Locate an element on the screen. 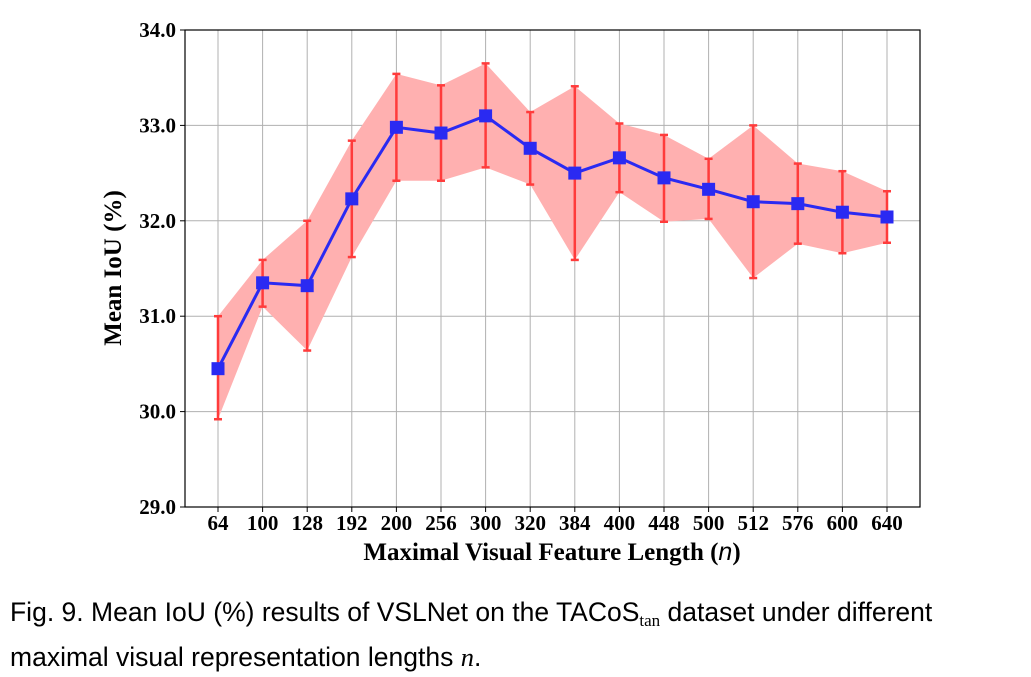 This screenshot has height=677, width=1031. caption-subscript: tan is located at coordinates (650, 620).